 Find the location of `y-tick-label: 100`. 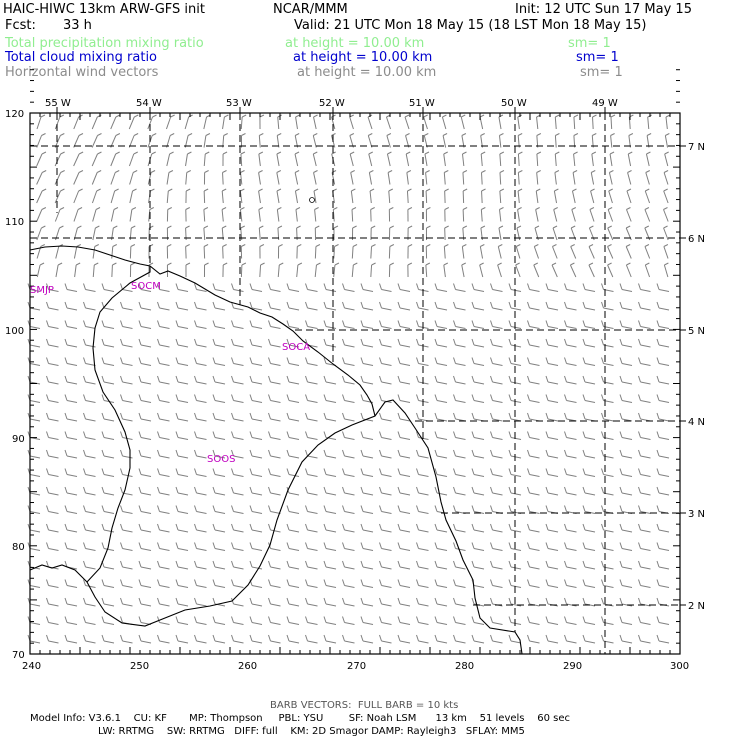

y-tick-label: 100 is located at coordinates (14, 331).